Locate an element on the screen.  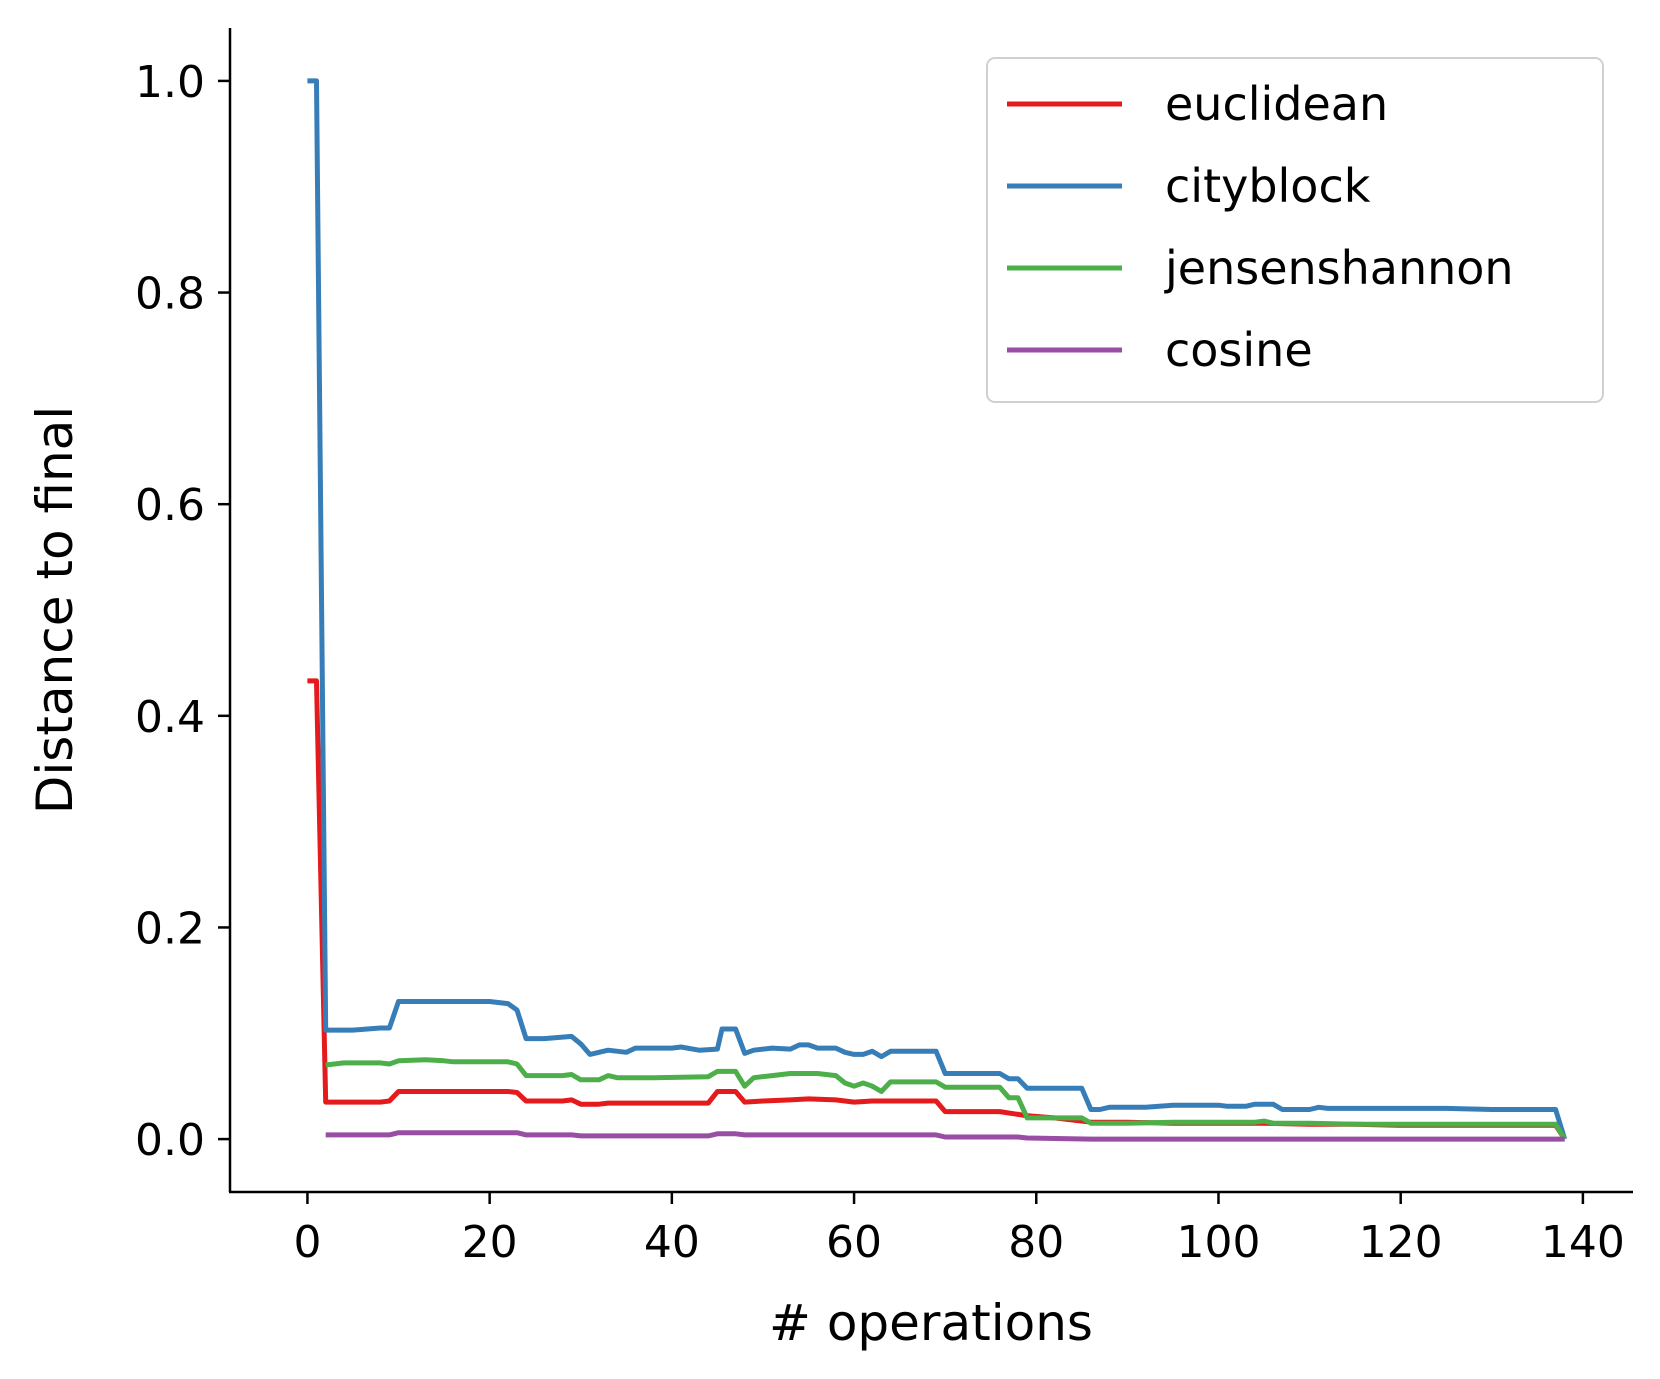
x-ticks: 0 20 40 60 80 100 120 140 is located at coordinates (959, 1230).